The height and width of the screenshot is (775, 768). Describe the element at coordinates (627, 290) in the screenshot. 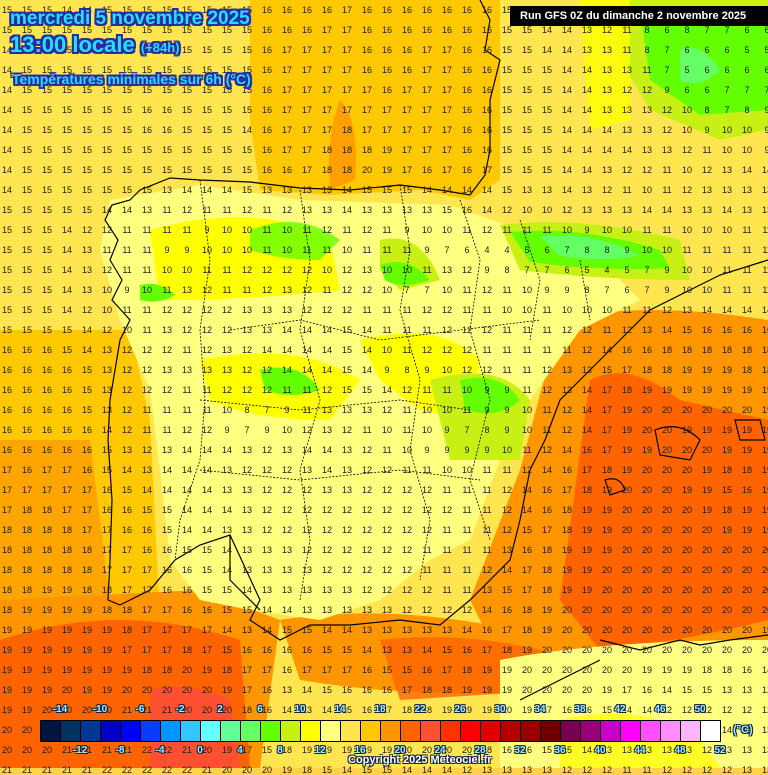

I see `grid-value: 6` at that location.